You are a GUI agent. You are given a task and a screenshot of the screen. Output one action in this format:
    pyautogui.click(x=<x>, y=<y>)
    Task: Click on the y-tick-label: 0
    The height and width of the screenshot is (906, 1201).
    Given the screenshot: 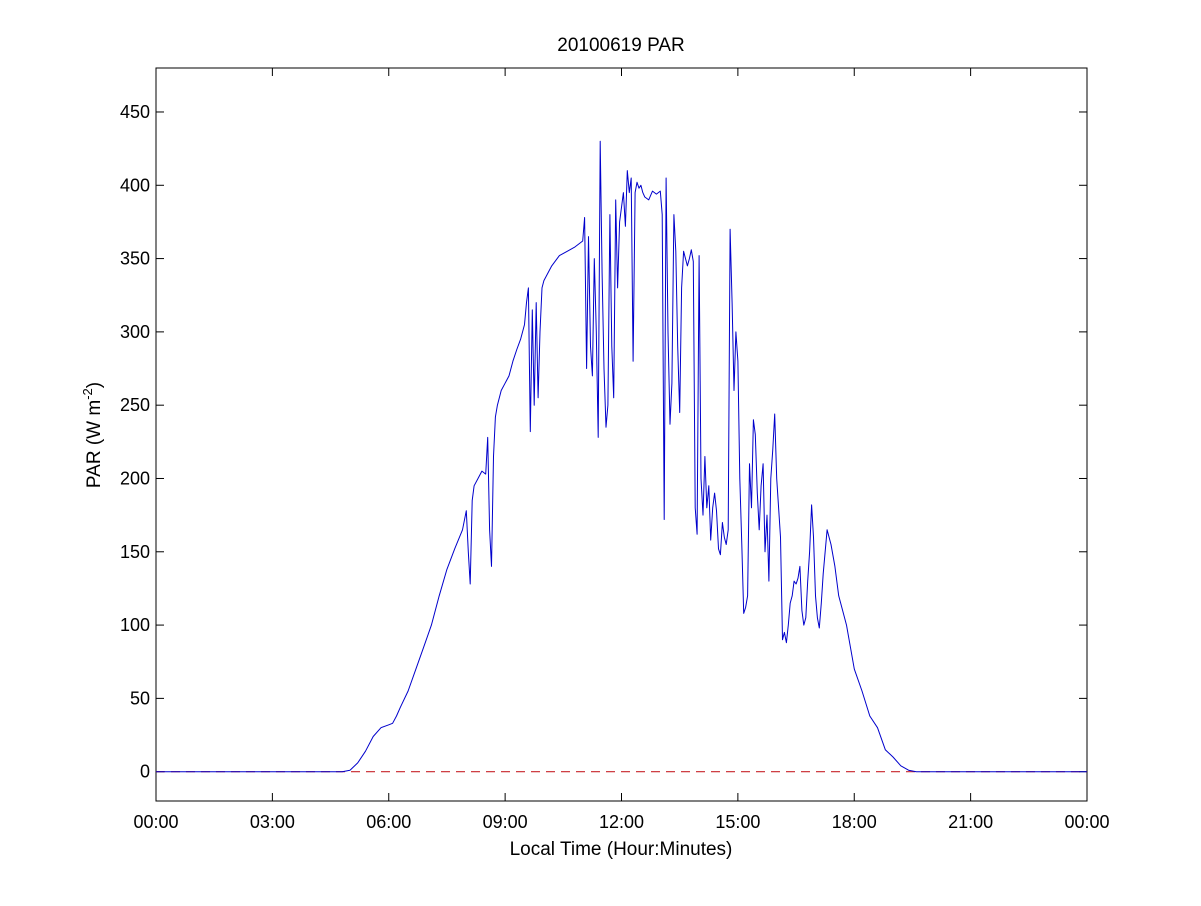 What is the action you would take?
    pyautogui.click(x=145, y=772)
    